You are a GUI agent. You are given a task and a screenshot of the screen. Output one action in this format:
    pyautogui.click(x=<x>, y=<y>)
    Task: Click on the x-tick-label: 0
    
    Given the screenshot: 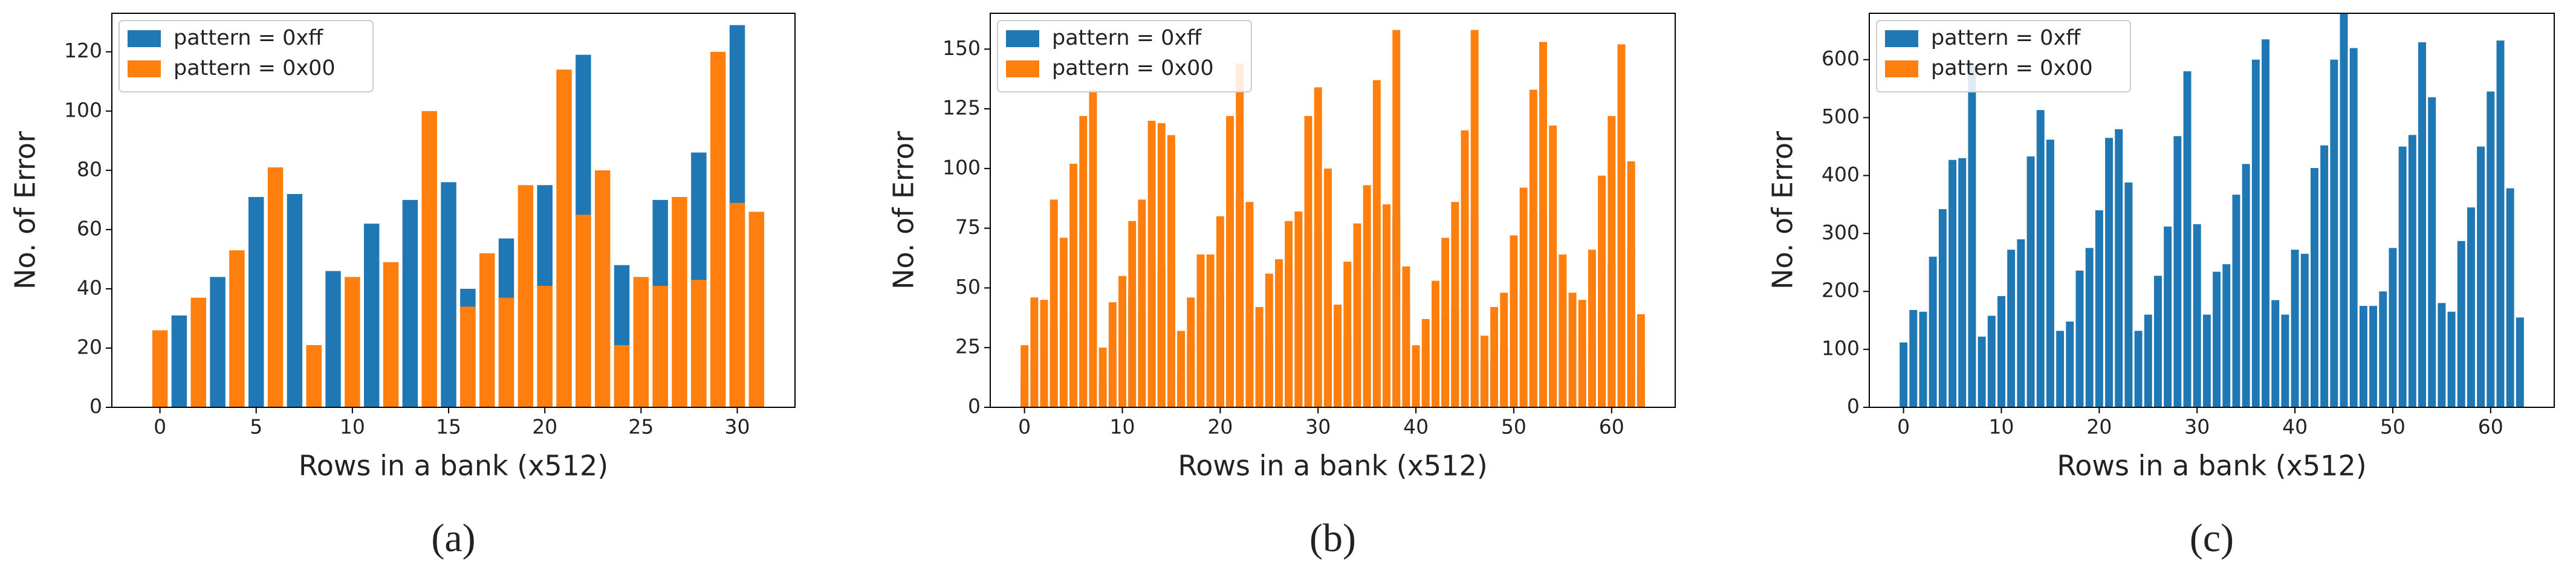 What is the action you would take?
    pyautogui.click(x=1024, y=427)
    